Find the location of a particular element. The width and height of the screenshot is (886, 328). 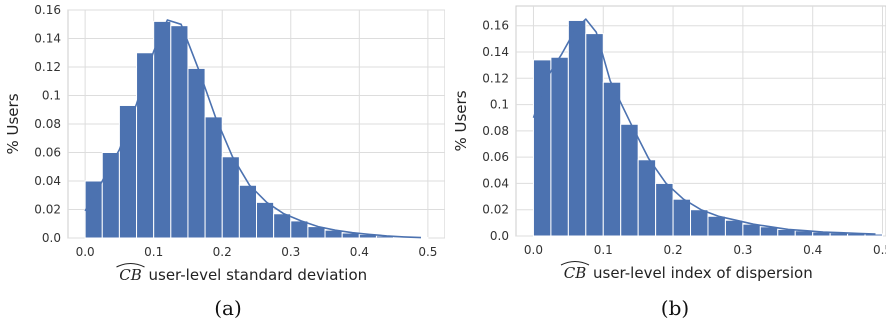

x-axis-label: CB user-level standard deviation is located at coordinates (242, 273).